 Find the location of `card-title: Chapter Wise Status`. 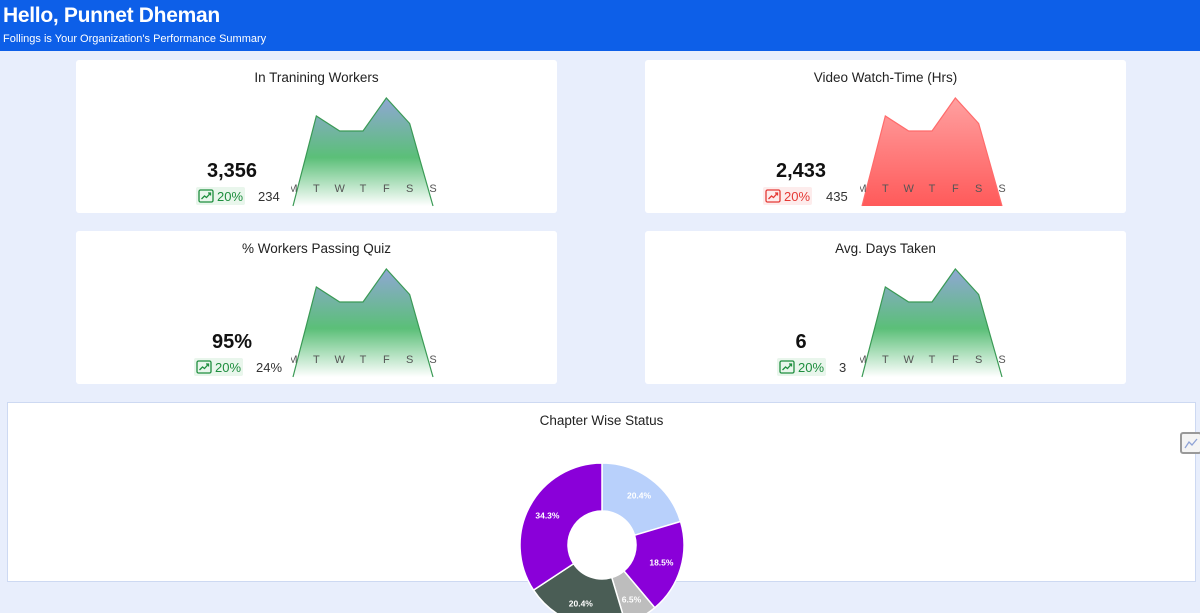

card-title: Chapter Wise Status is located at coordinates (601, 420).